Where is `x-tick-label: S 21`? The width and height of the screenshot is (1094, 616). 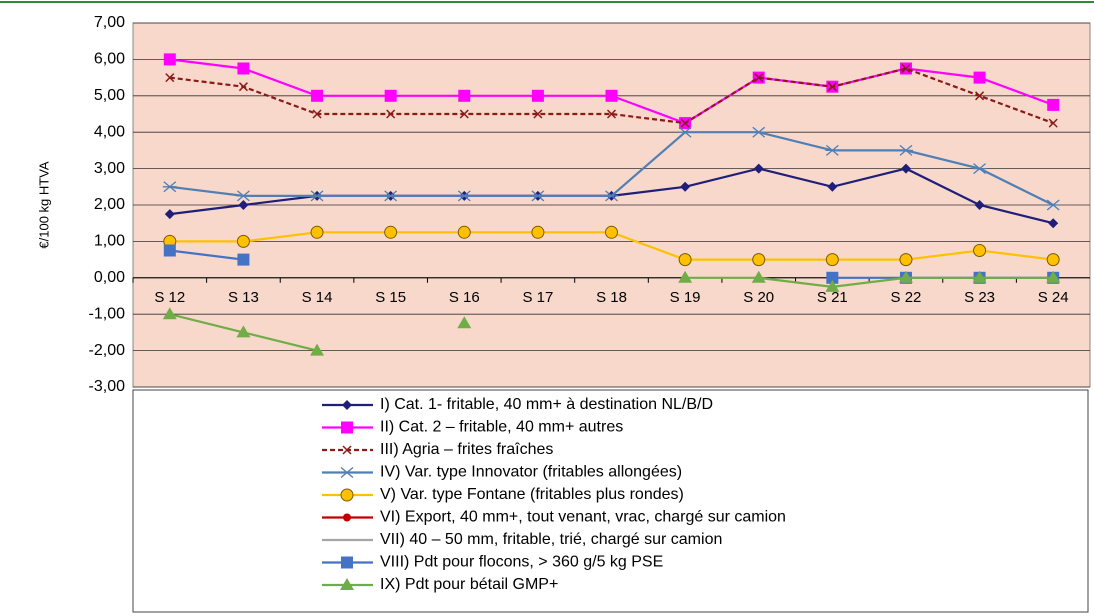 x-tick-label: S 21 is located at coordinates (832, 297).